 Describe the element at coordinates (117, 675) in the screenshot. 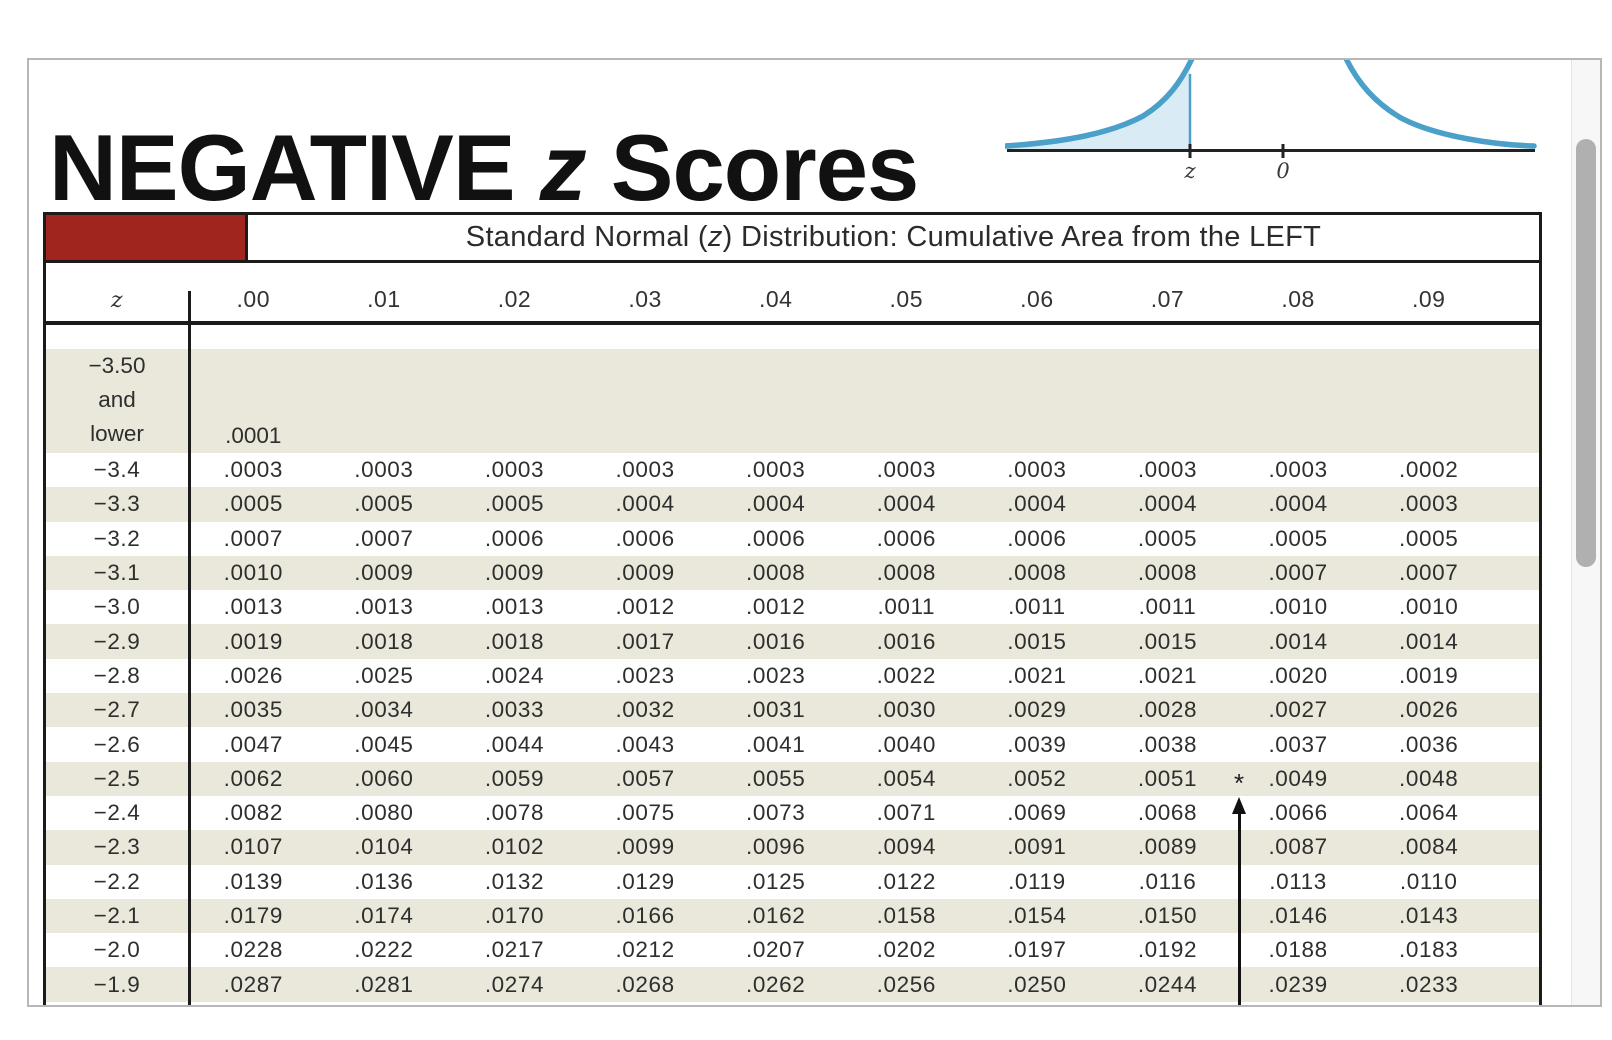

I see `row-label: −2.8` at that location.